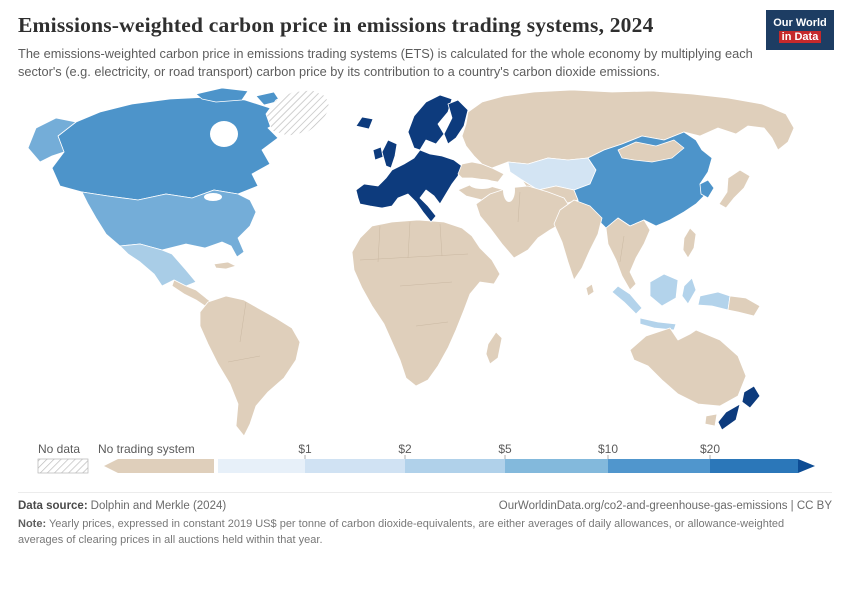 This screenshot has height=600, width=850. Describe the element at coordinates (689, 243) in the screenshot. I see `country-philippines` at that location.